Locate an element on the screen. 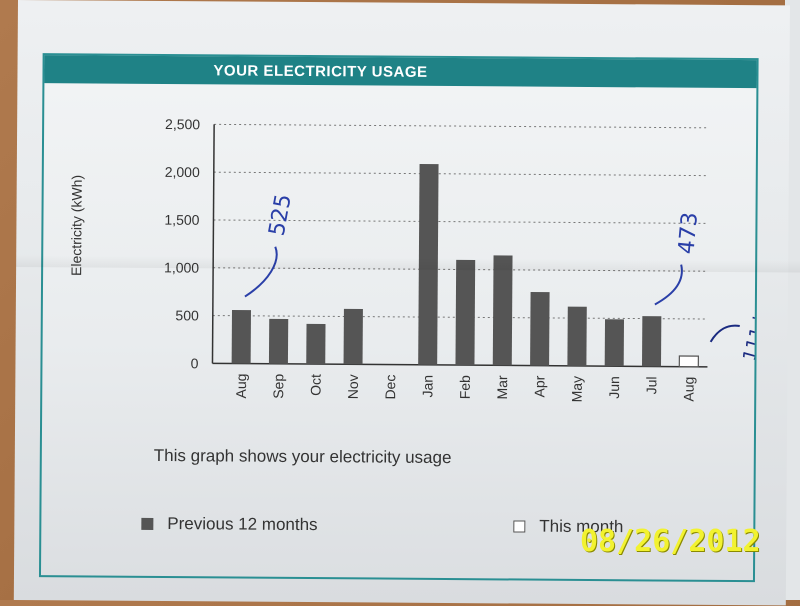  annotation-jul-pointer is located at coordinates (668, 285).